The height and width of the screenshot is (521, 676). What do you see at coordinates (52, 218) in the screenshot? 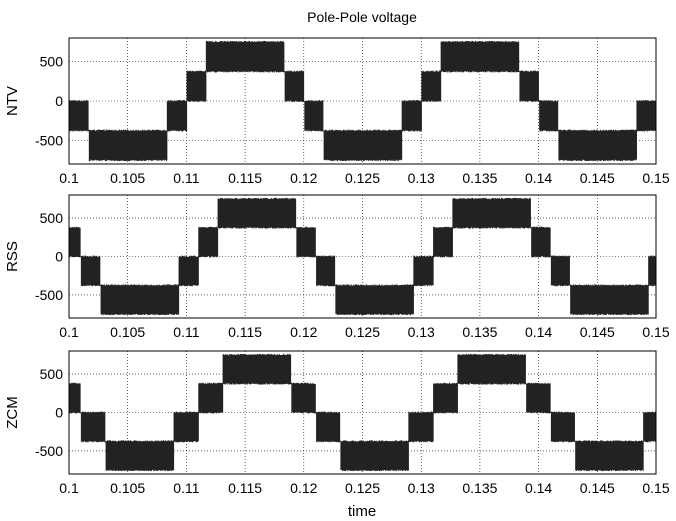
I see `rss-ytick-label: 500` at bounding box center [52, 218].